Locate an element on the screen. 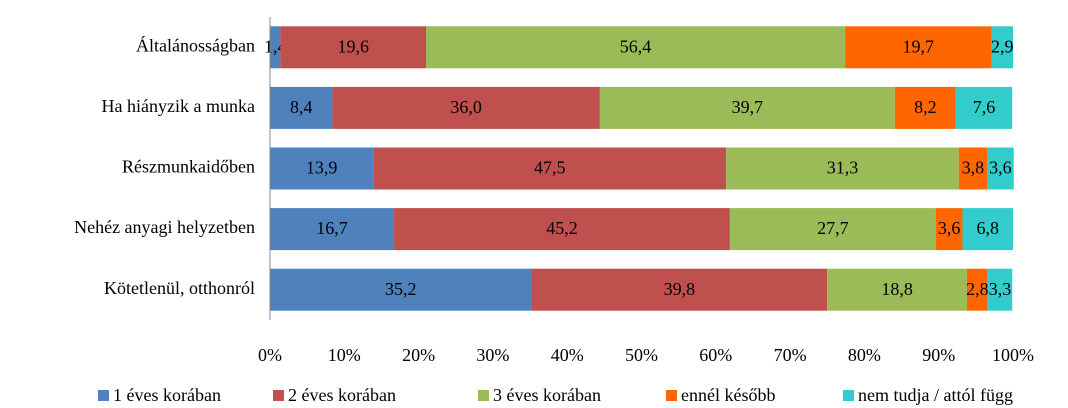 The width and height of the screenshot is (1068, 408). data-label: 16,7 is located at coordinates (332, 228).